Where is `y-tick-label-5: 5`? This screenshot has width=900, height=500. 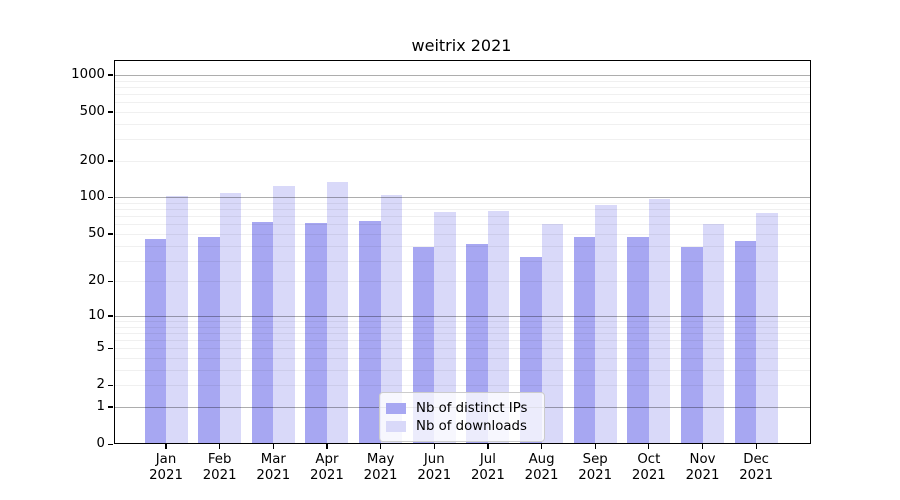 y-tick-label-5: 5 is located at coordinates (100, 348).